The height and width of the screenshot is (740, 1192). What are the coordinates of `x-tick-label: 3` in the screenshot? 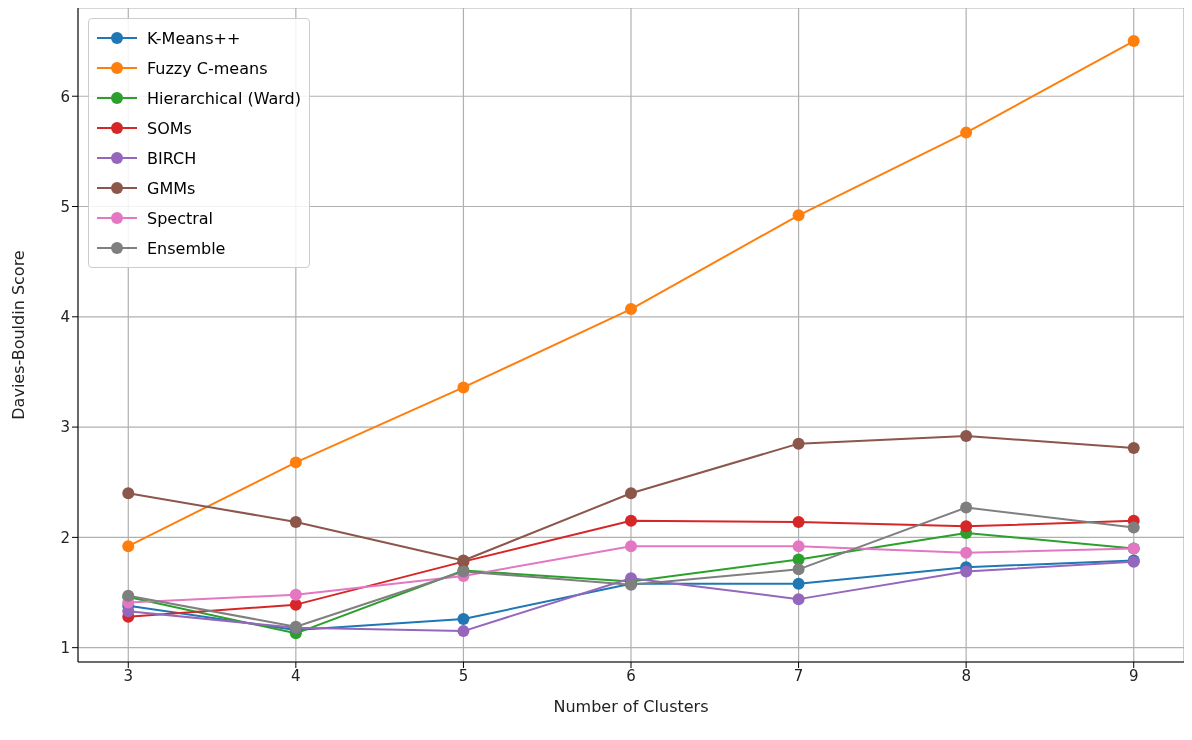 It's located at (128, 675).